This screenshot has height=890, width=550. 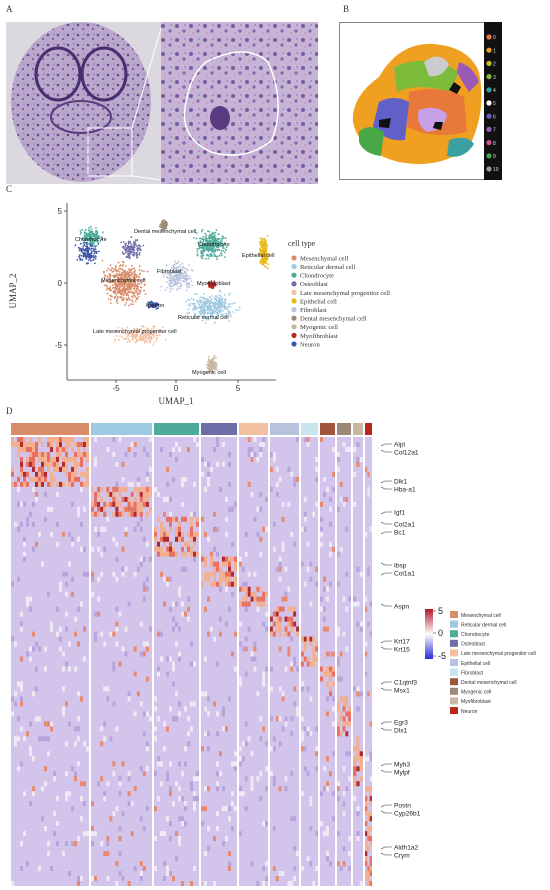 I want to click on gene-label: Krt17, so click(x=402, y=642).